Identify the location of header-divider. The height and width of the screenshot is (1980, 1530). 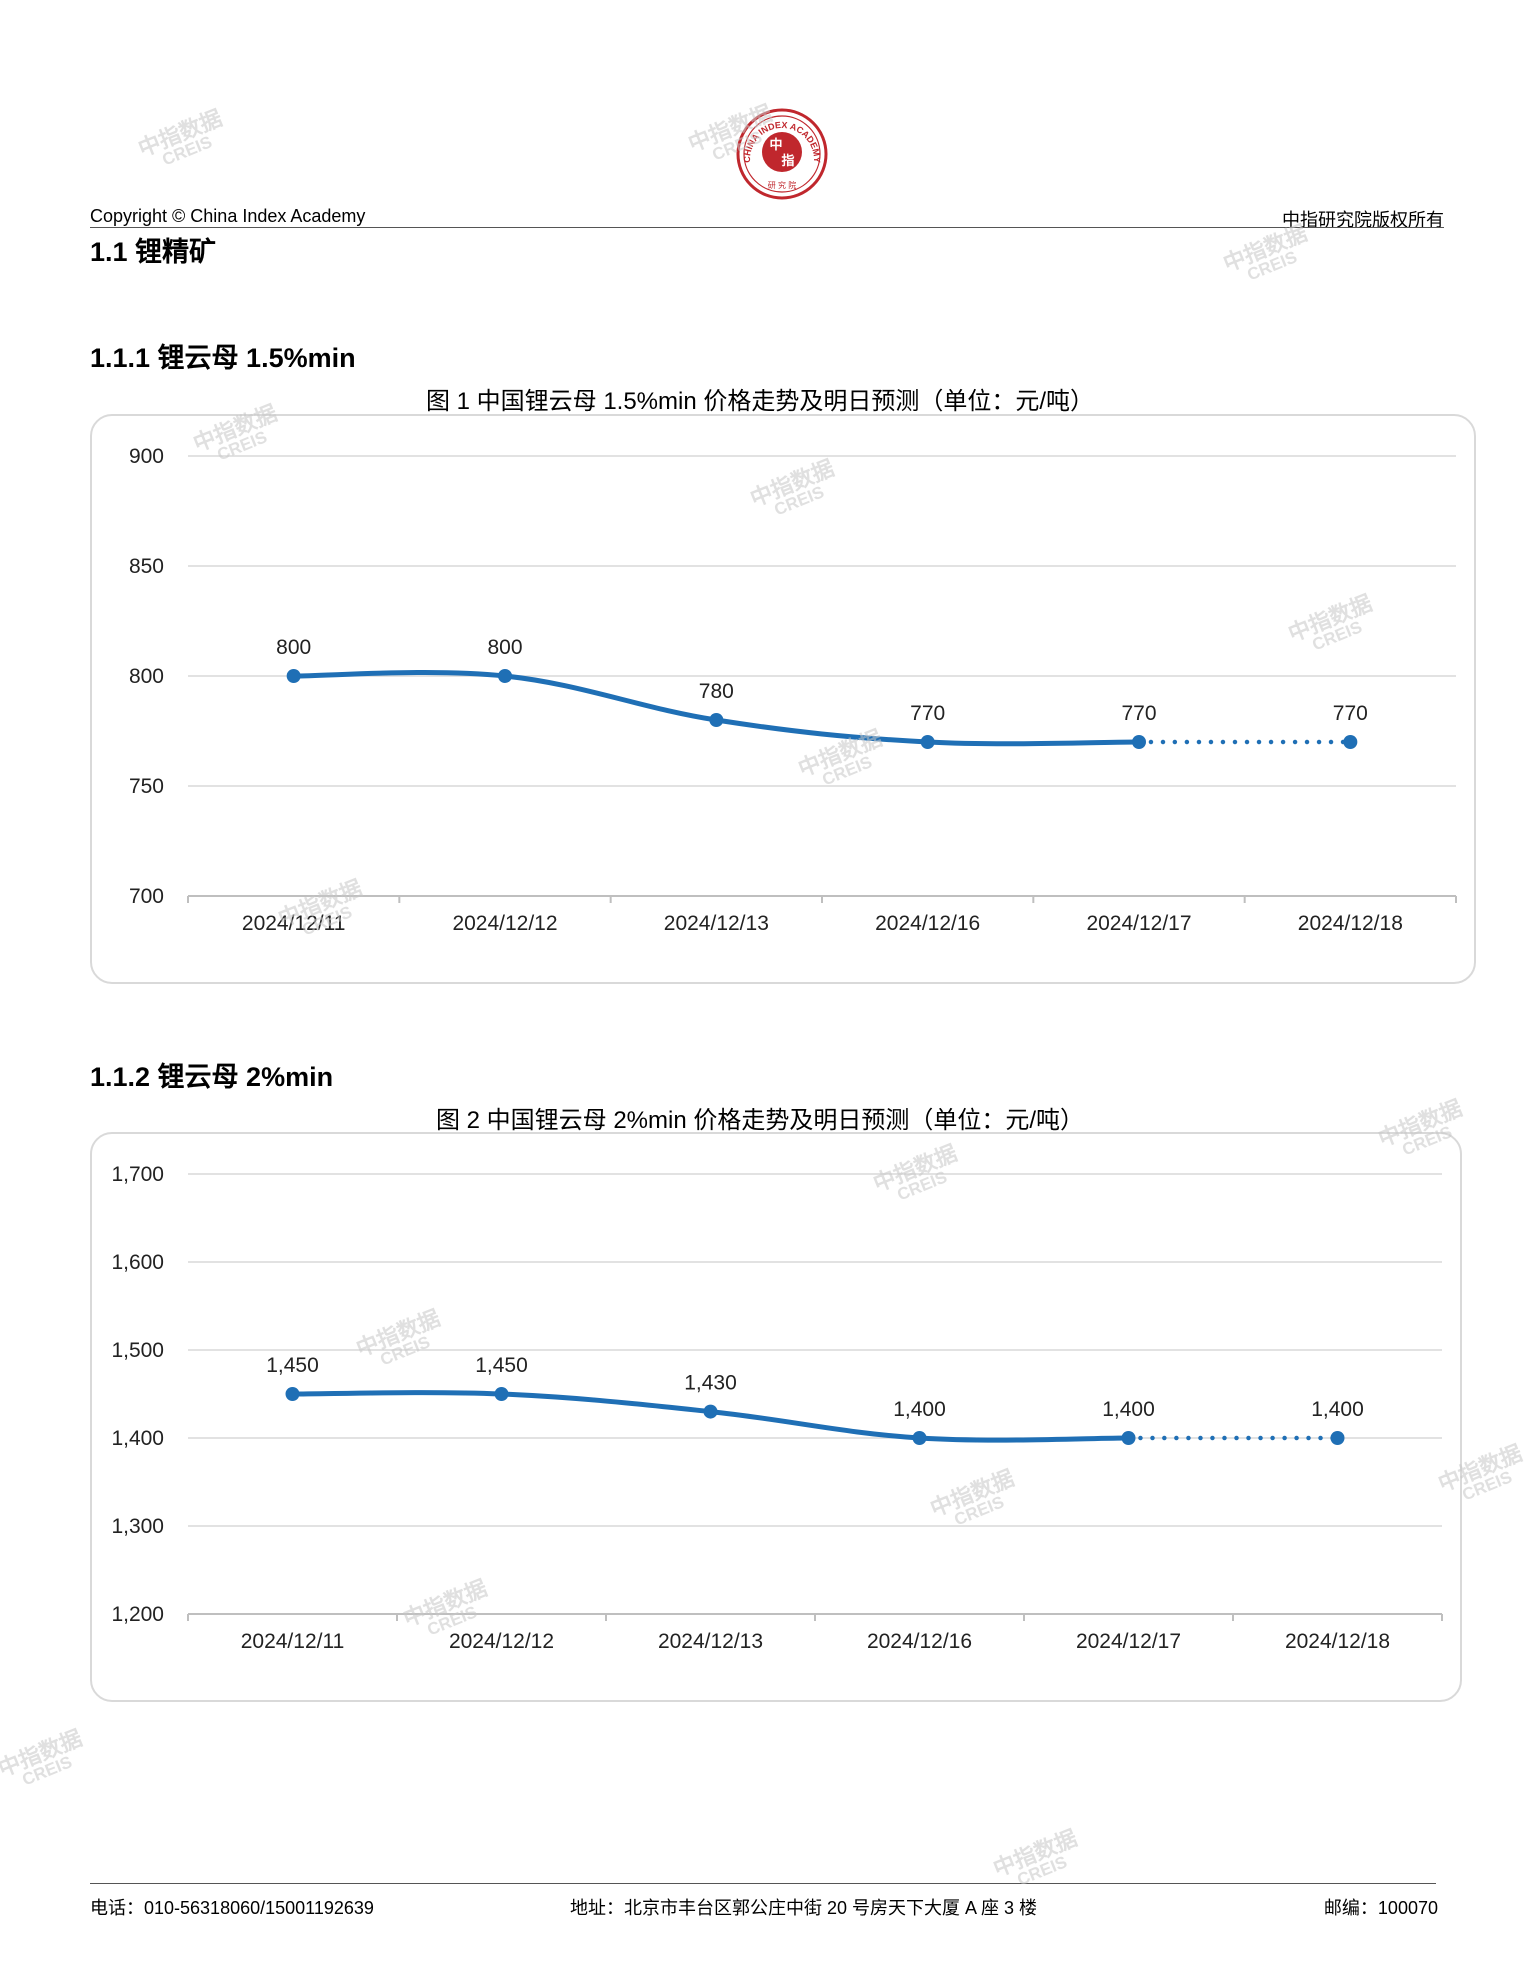
(767, 227).